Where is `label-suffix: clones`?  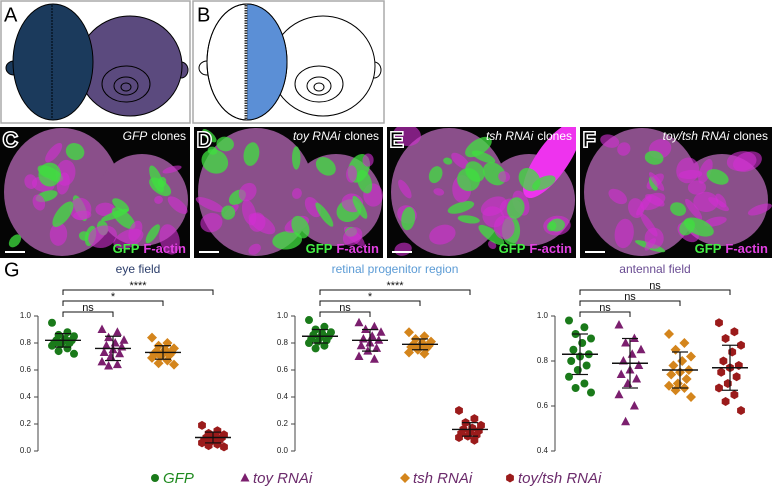 label-suffix: clones is located at coordinates (168, 136).